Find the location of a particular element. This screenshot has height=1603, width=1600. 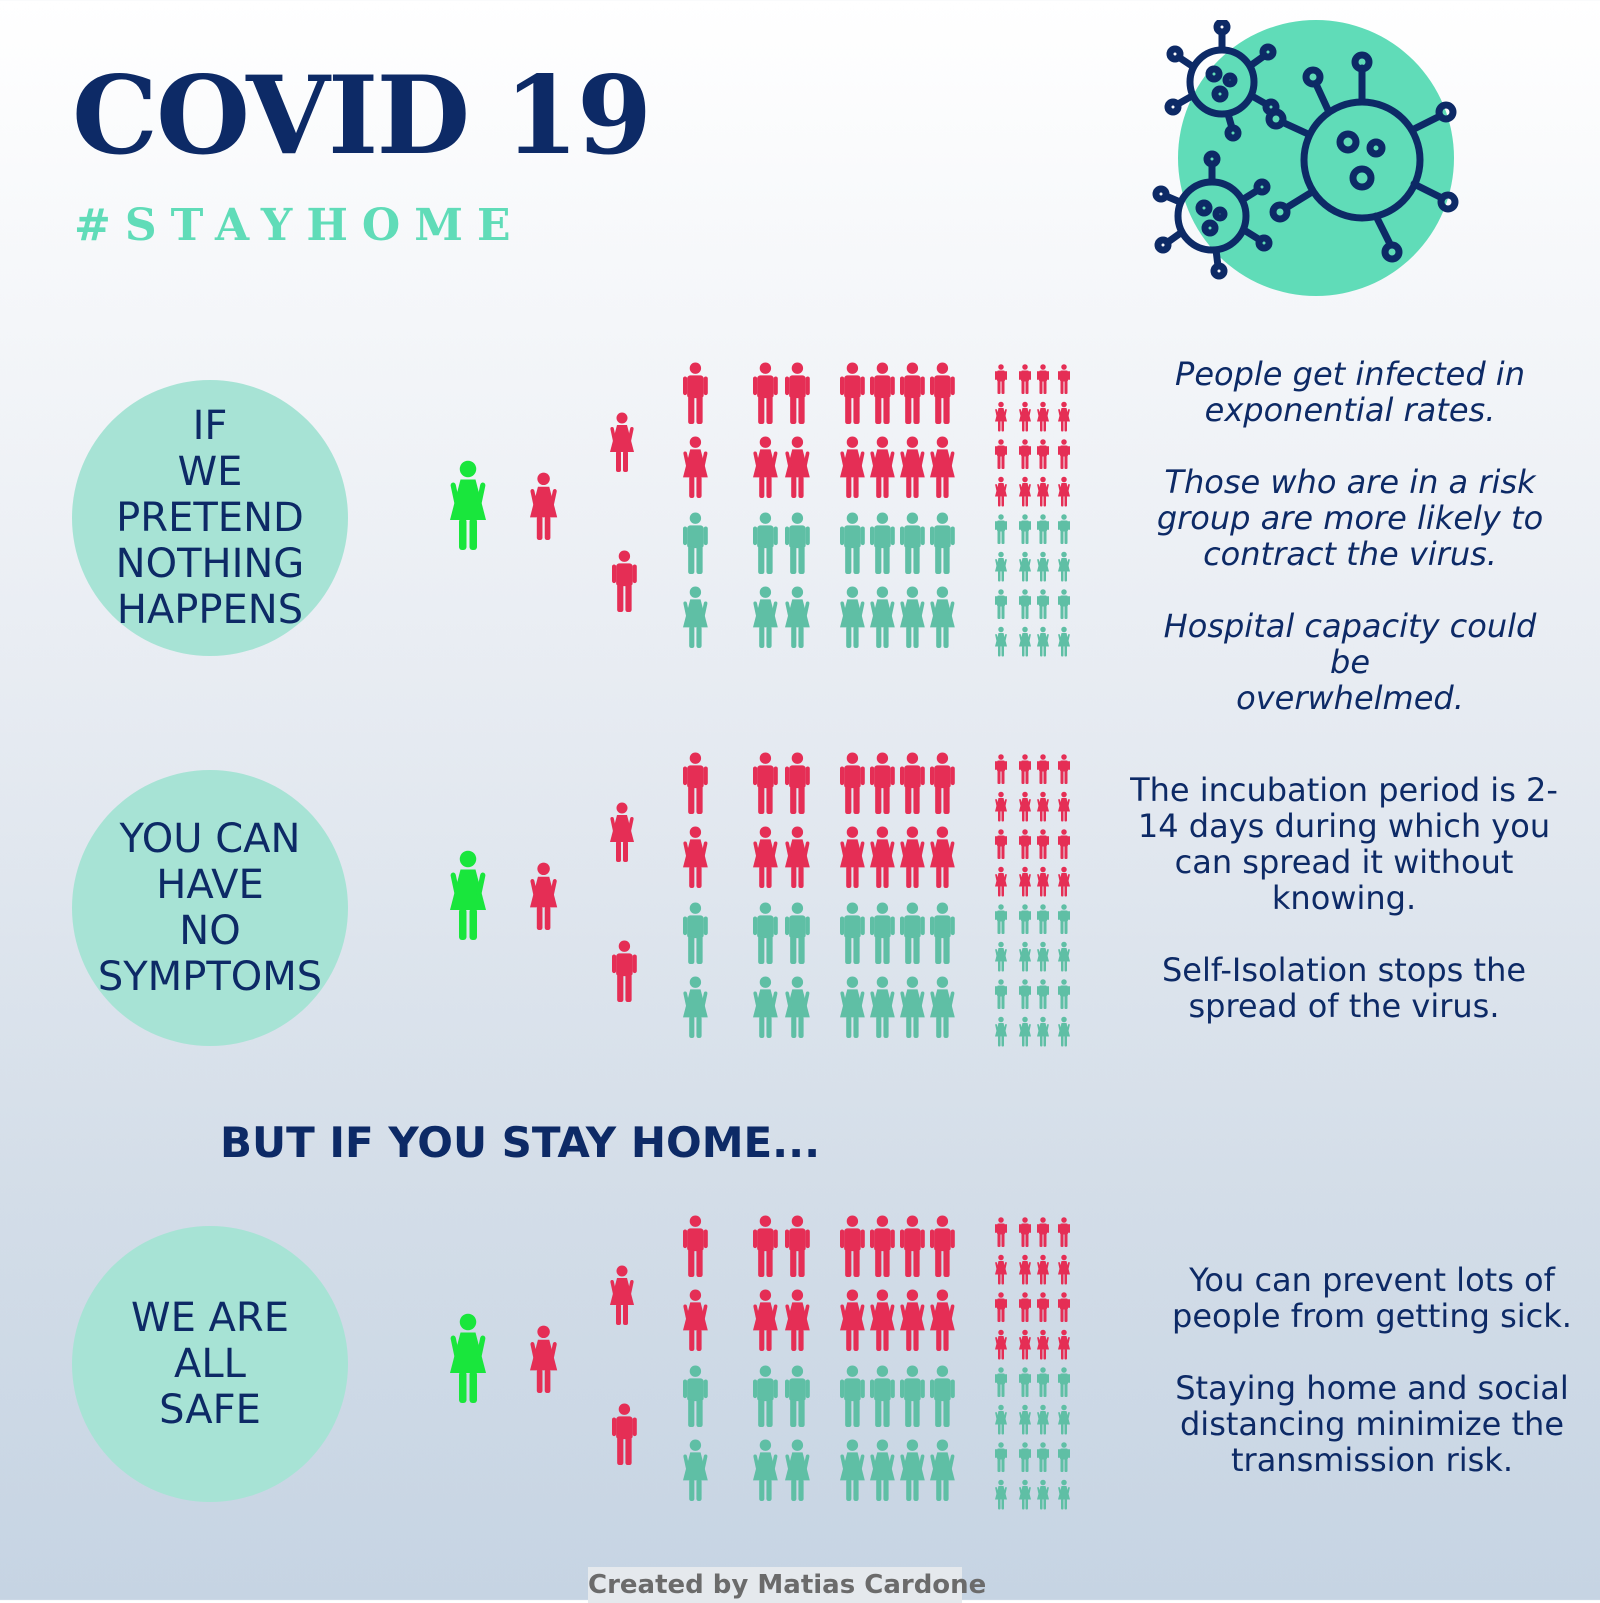

people-icons is located at coordinates (760, 899).